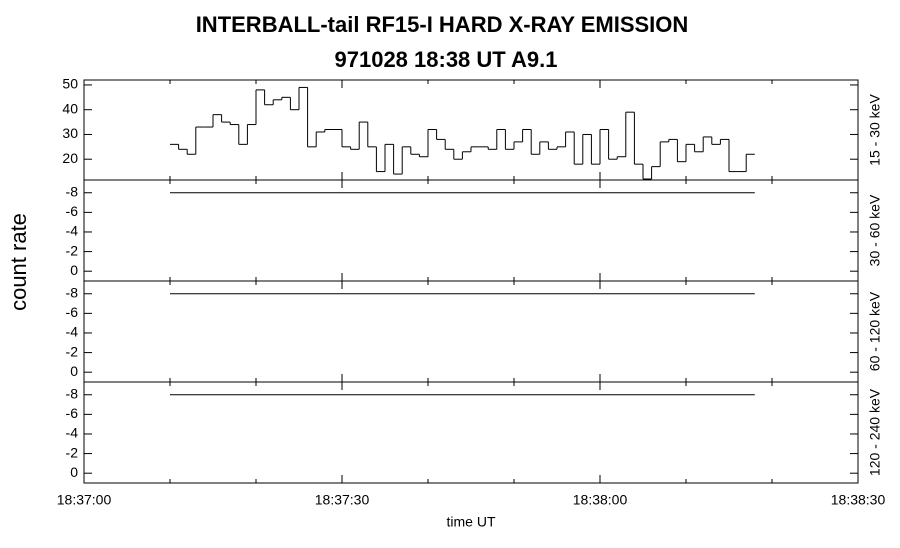 The image size is (900, 548). Describe the element at coordinates (875, 331) in the screenshot. I see `channel-label: 60 - 120 keV` at that location.